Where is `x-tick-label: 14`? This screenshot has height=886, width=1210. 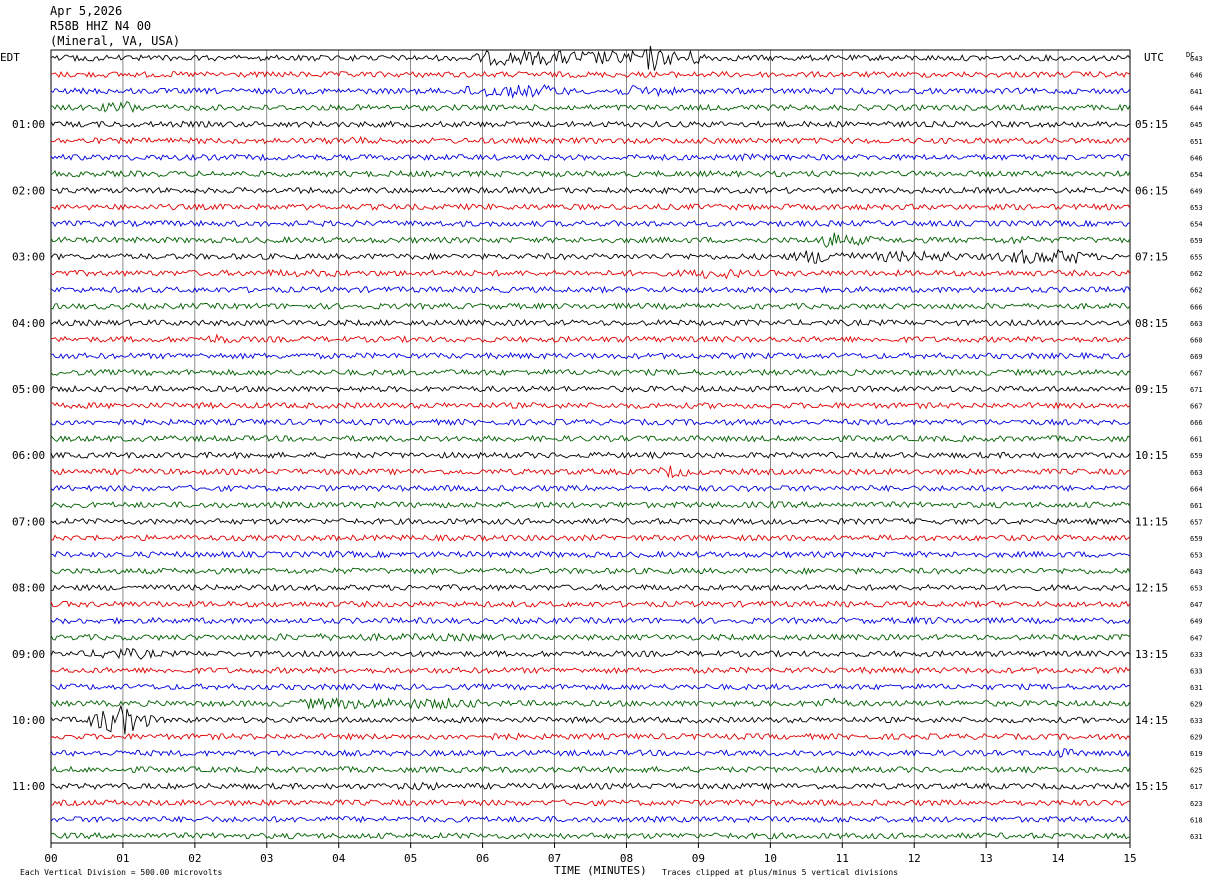 x-tick-label: 14 is located at coordinates (1058, 858).